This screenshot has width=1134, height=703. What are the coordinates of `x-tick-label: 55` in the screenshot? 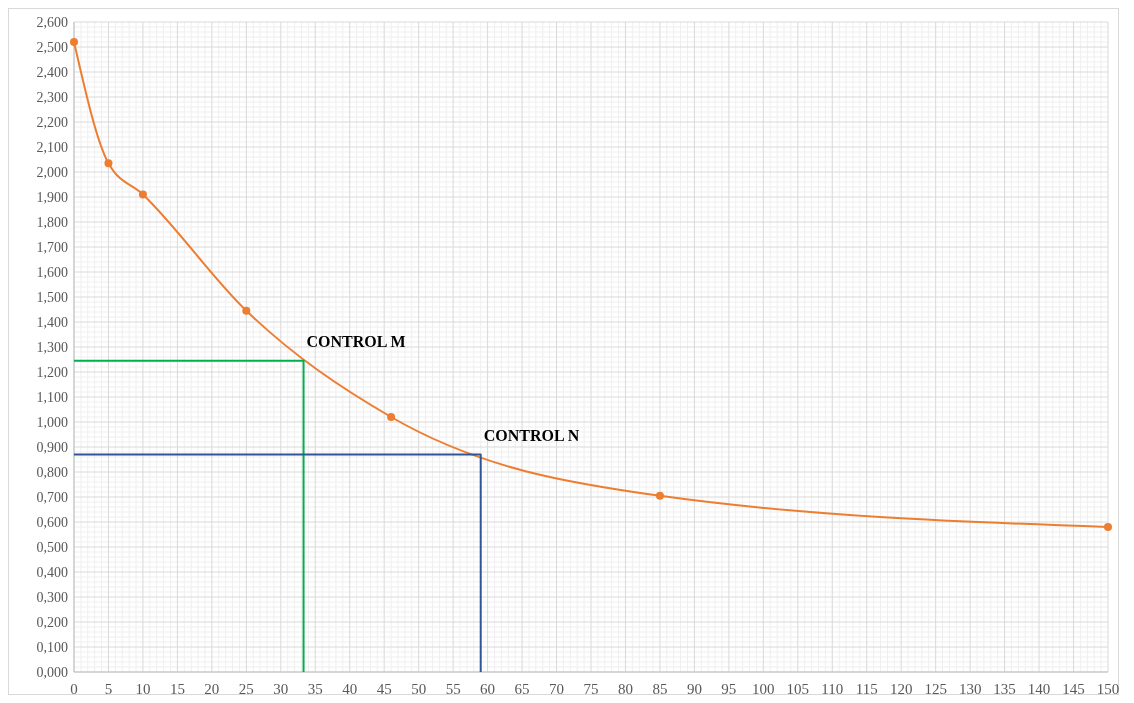 It's located at (453, 689).